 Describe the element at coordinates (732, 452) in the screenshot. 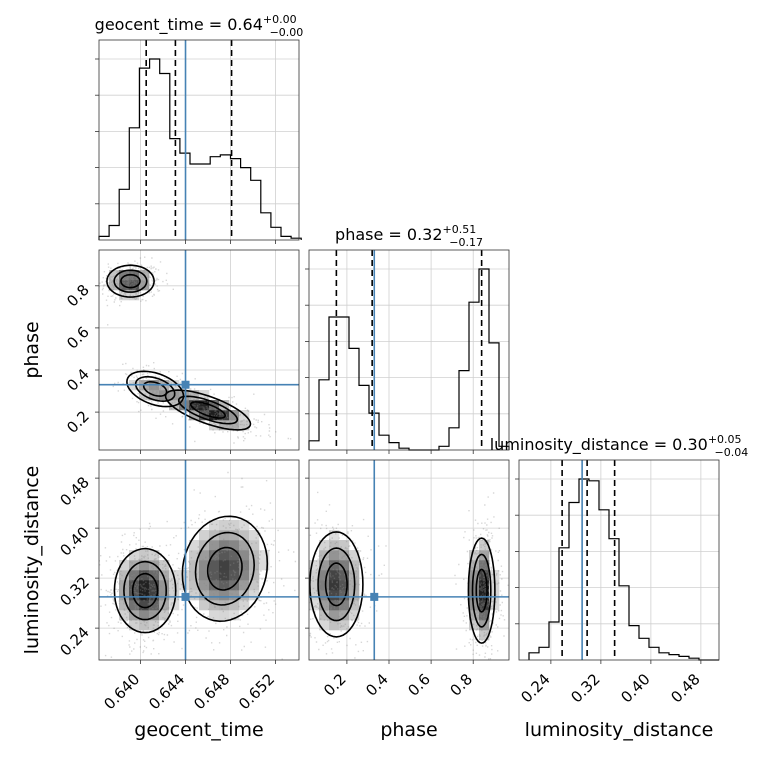

I see `title-minus: −0.04` at that location.